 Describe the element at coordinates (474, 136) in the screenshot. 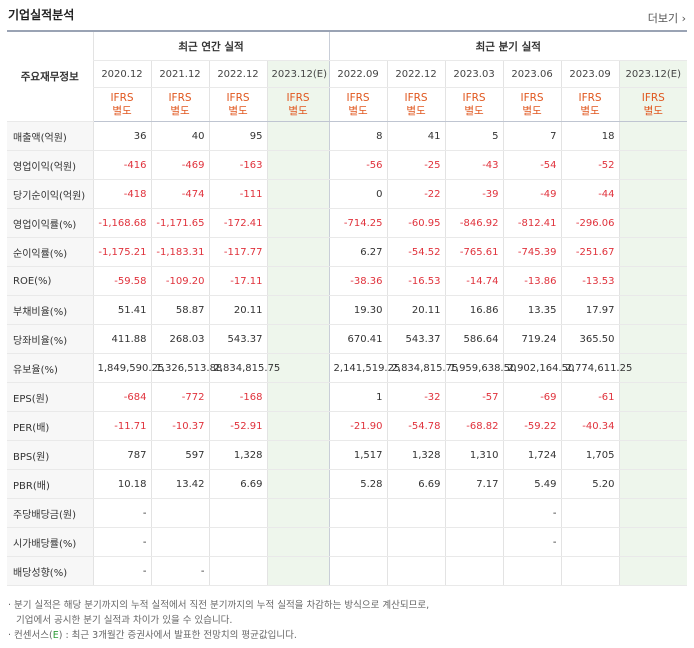

I see `table-cell: 5` at that location.